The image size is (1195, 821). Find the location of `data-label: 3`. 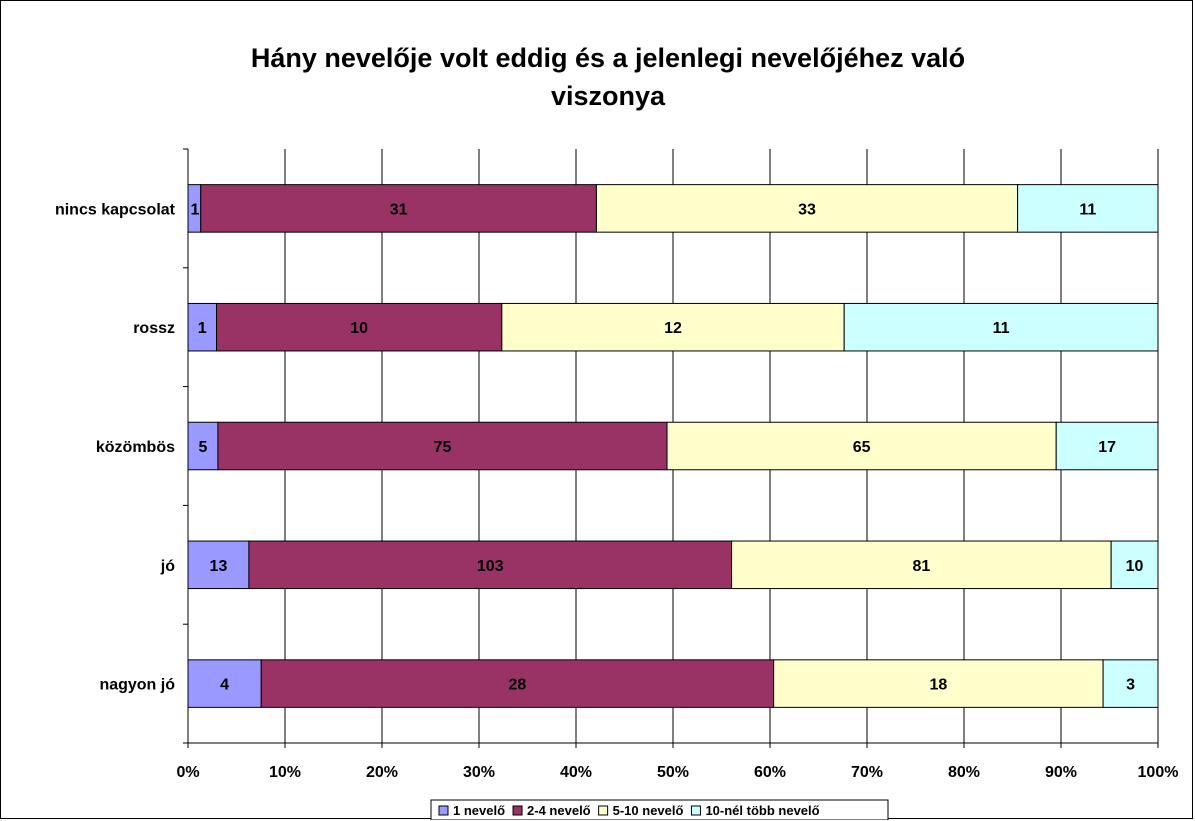

data-label: 3 is located at coordinates (1130, 685).